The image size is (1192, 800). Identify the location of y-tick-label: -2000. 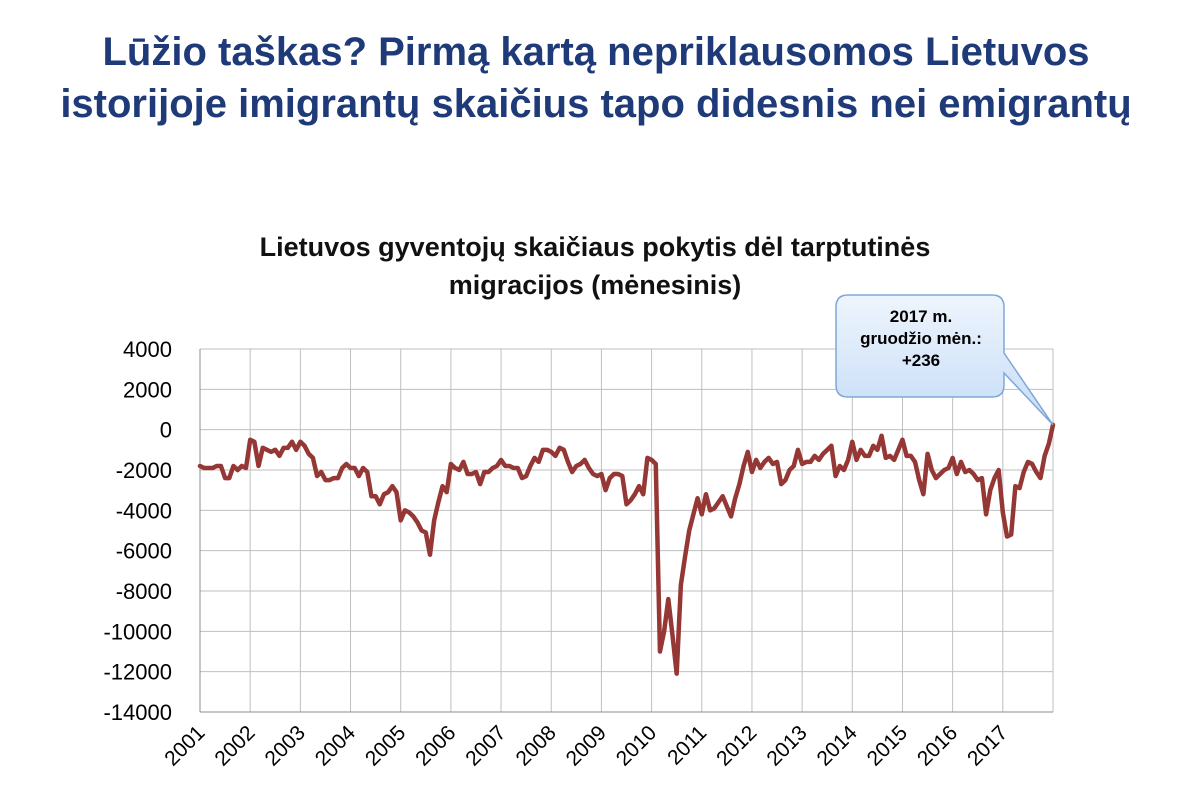
(144, 470).